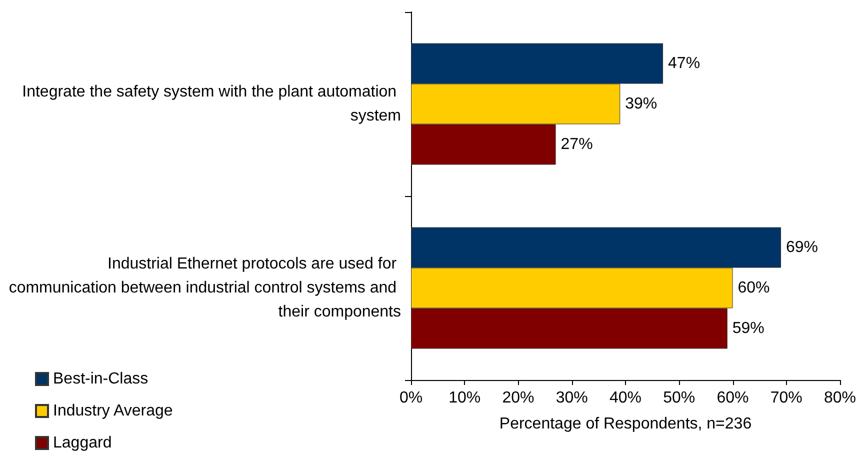  What do you see at coordinates (625, 424) in the screenshot?
I see `x-axis-title: Percentage of Respondents, n=236` at bounding box center [625, 424].